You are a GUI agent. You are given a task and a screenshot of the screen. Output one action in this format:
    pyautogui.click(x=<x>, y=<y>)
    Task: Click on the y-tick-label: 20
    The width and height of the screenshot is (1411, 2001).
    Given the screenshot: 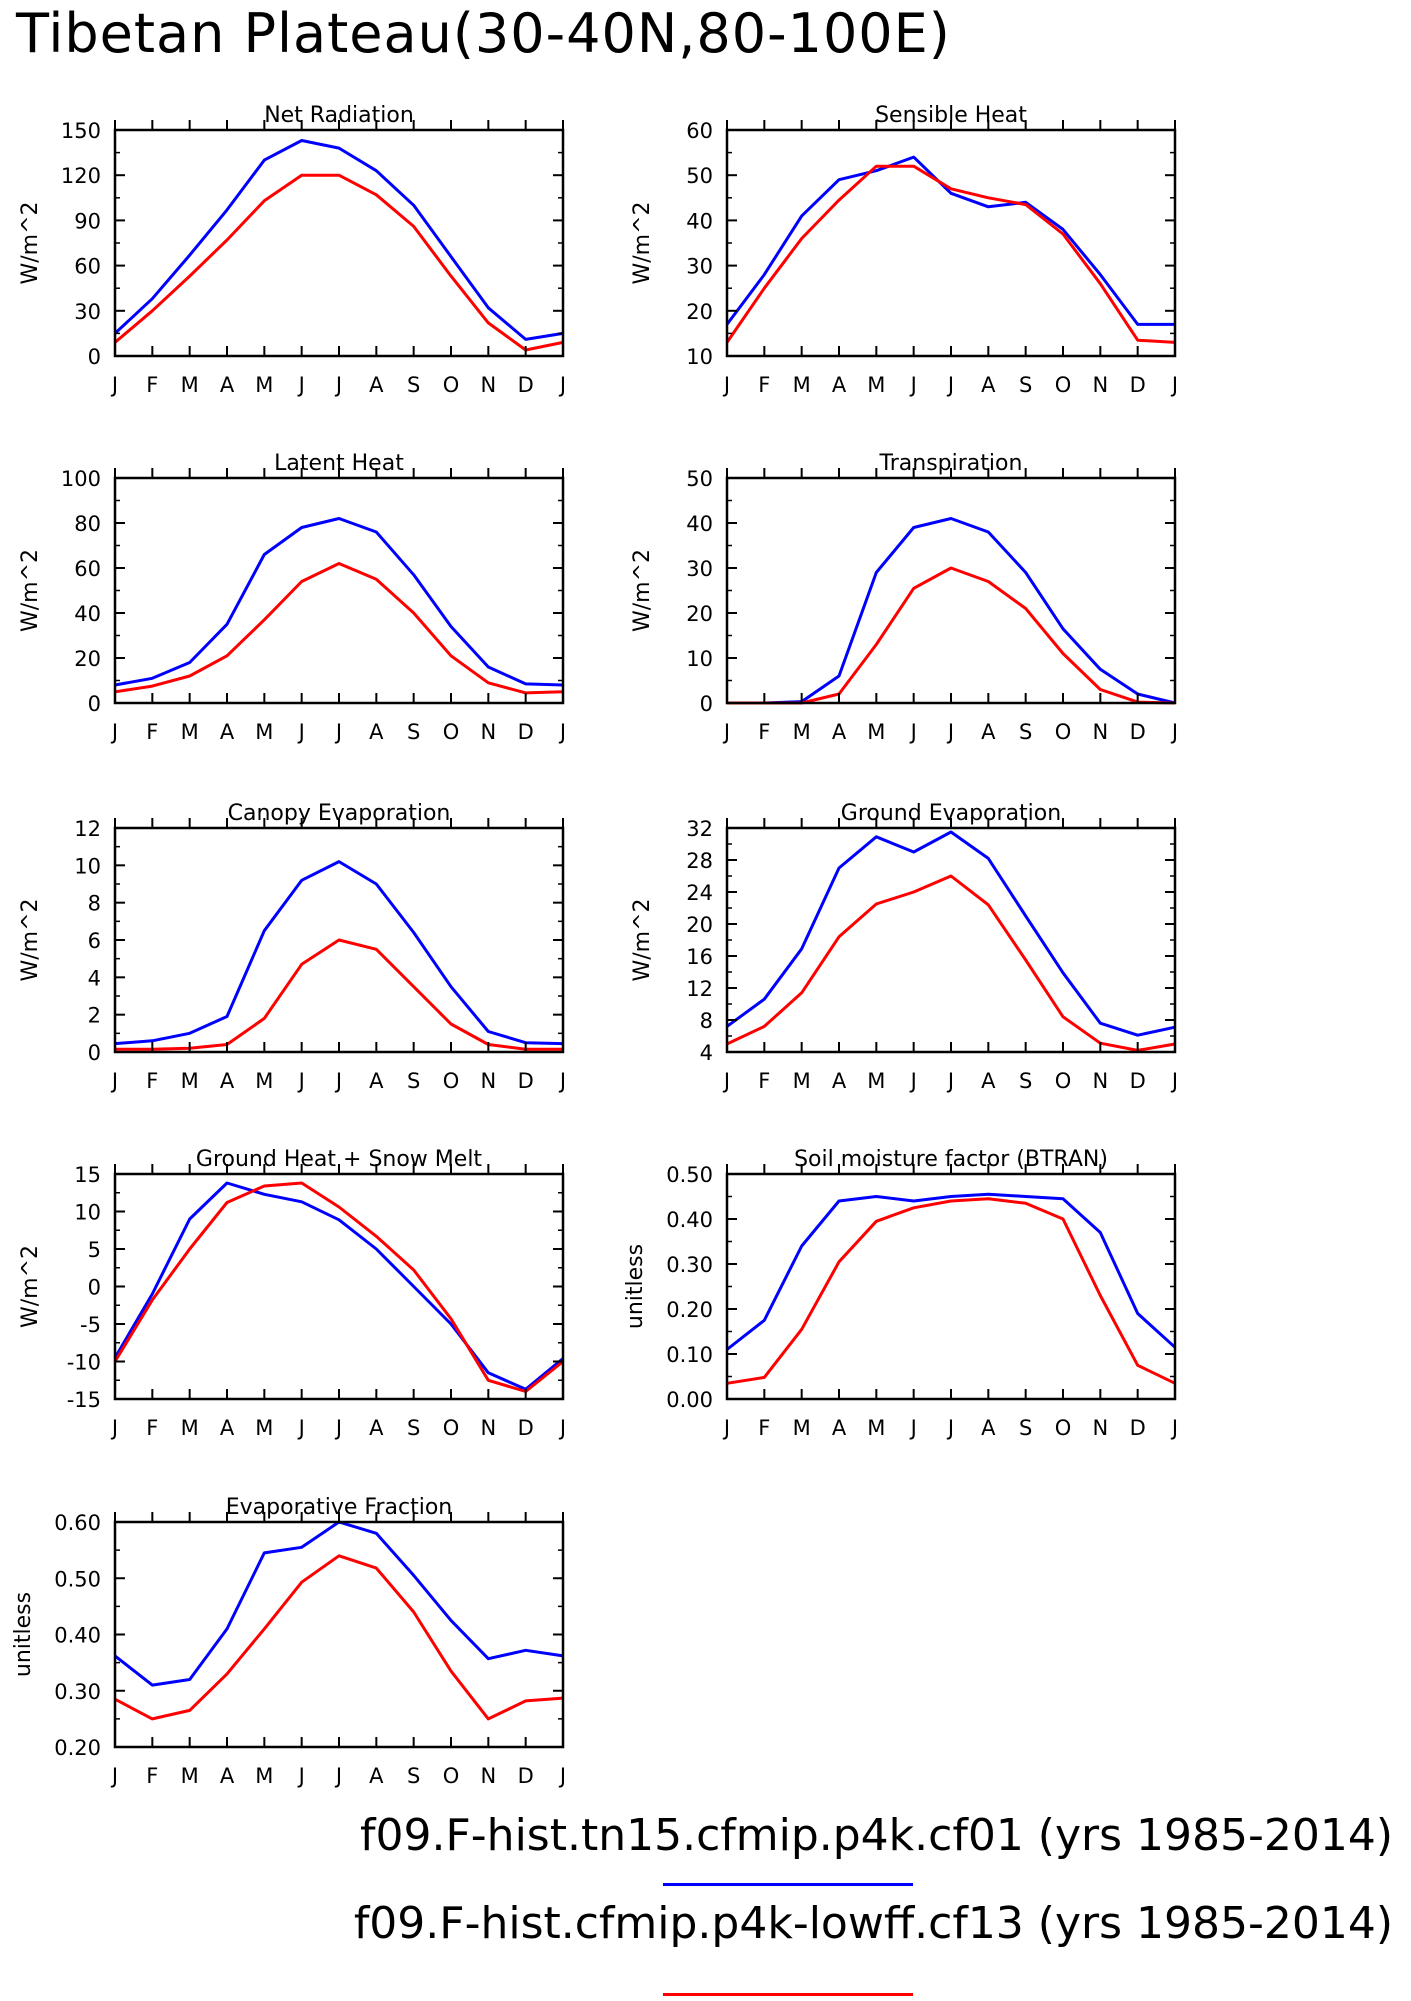 What is the action you would take?
    pyautogui.click(x=699, y=925)
    